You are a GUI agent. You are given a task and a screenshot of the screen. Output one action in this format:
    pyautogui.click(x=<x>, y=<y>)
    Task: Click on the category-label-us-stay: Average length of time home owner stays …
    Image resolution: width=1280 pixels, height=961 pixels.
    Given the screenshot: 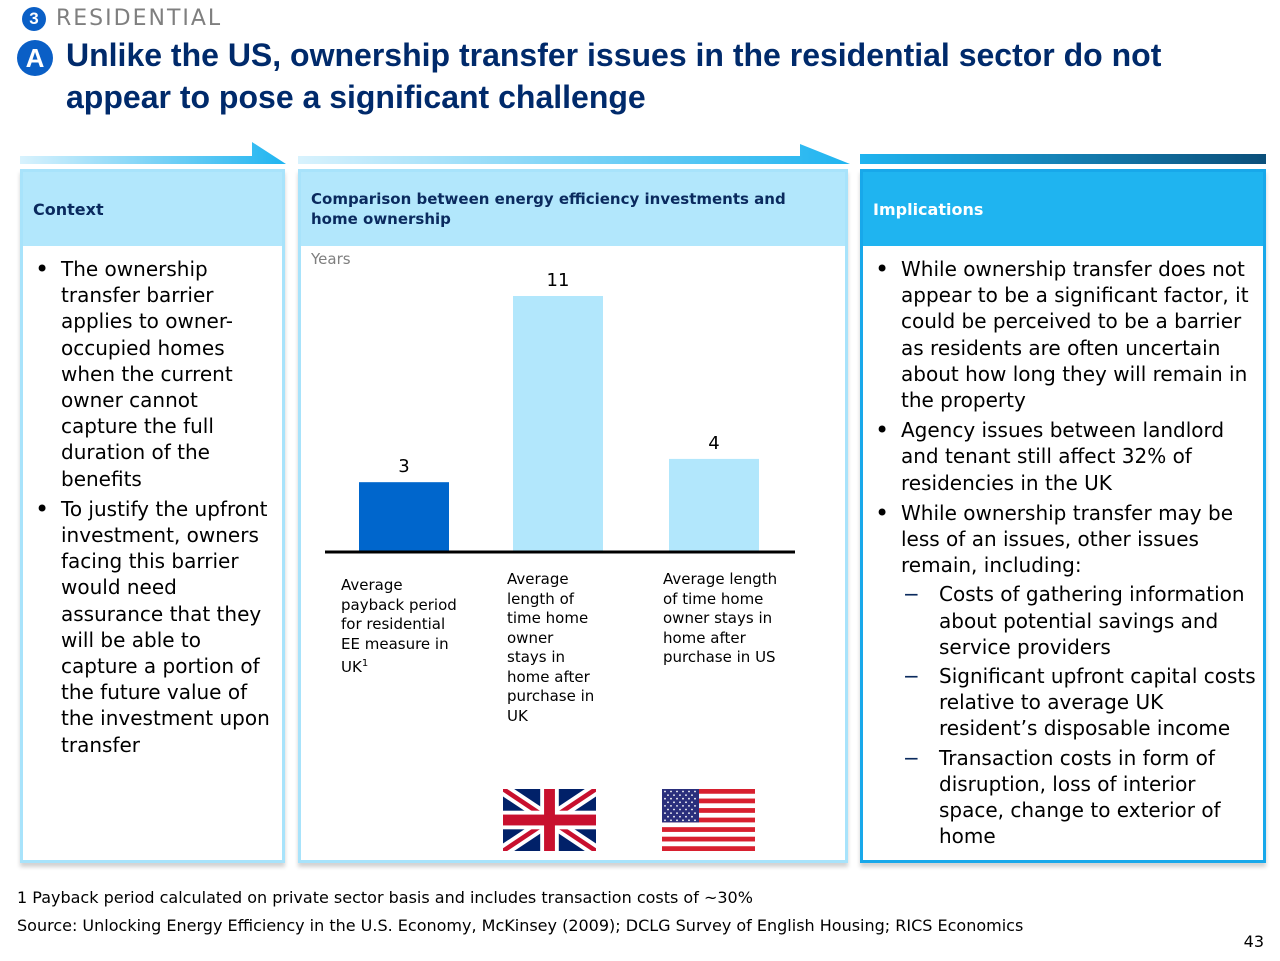 What is the action you would take?
    pyautogui.click(x=720, y=618)
    